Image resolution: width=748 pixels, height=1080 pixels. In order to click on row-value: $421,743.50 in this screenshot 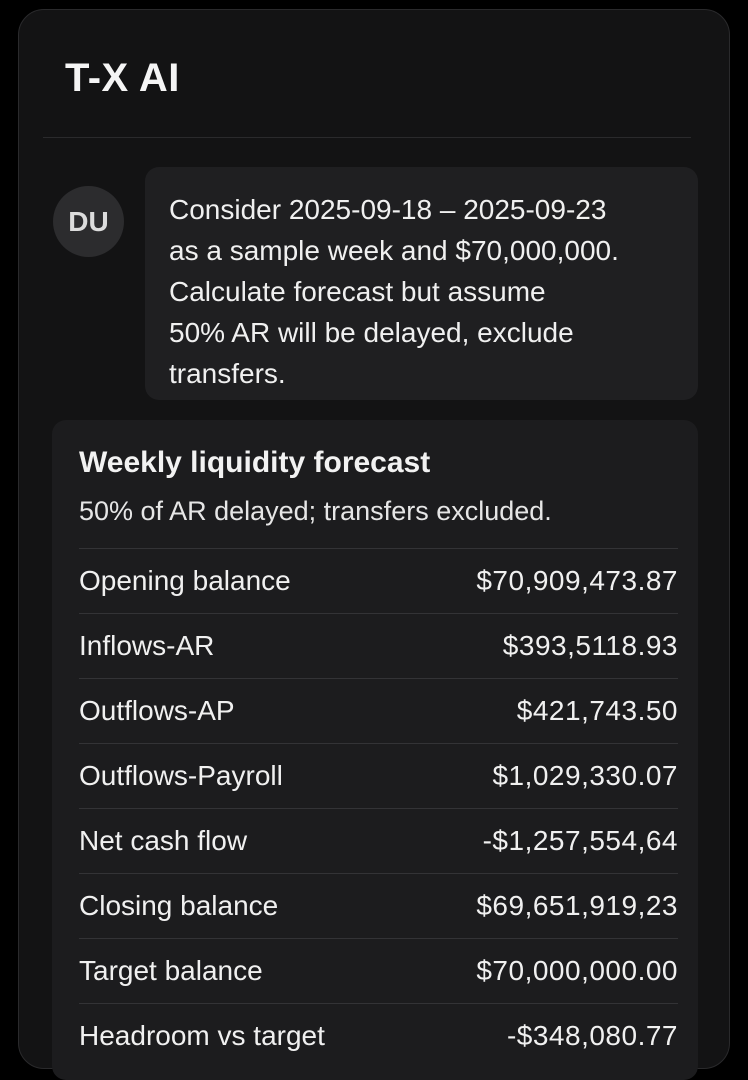, I will do `click(597, 710)`.